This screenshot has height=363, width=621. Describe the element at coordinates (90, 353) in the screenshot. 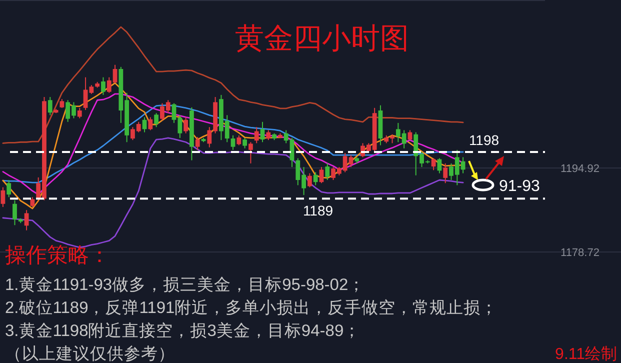

I see `text: （以上建议仅供参考）` at that location.